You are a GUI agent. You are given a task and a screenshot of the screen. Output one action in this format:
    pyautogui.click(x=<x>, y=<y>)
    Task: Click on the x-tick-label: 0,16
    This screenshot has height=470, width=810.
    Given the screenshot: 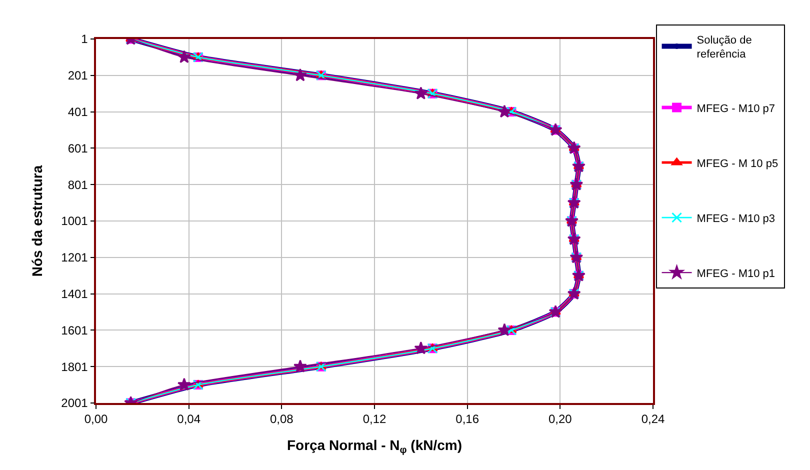 What is the action you would take?
    pyautogui.click(x=468, y=419)
    